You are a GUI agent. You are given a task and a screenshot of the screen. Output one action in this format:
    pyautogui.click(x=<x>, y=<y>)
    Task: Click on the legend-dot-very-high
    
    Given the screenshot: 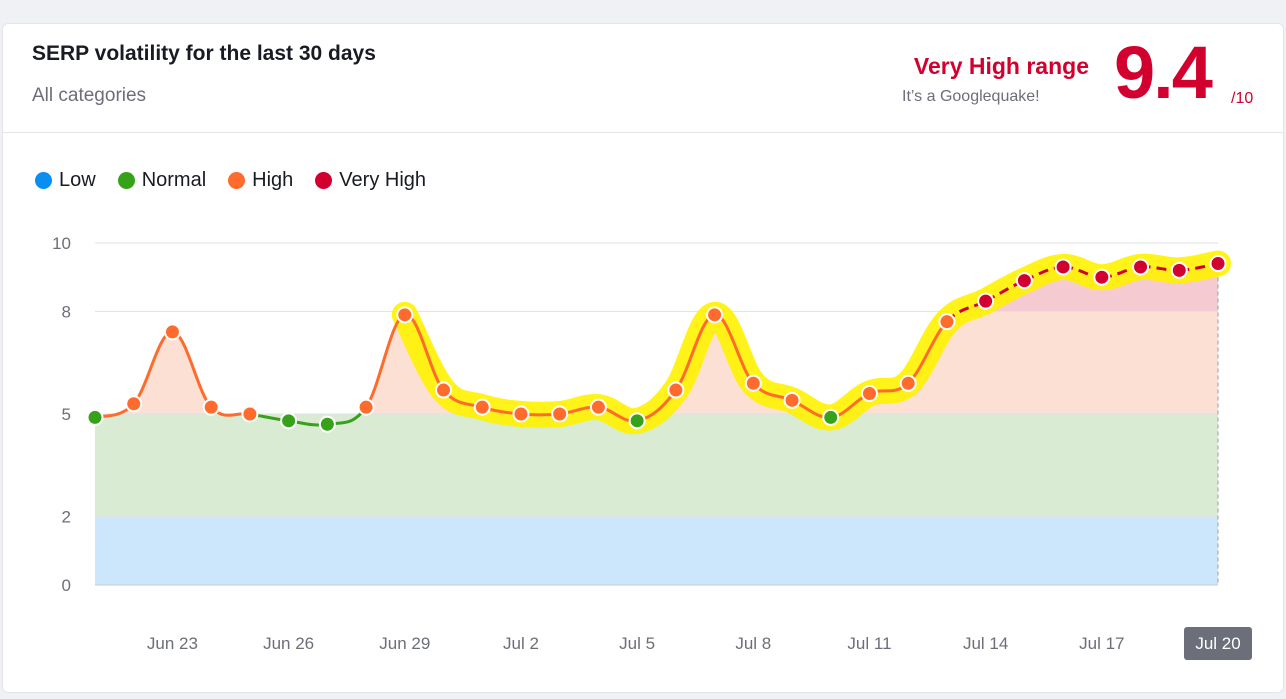 What is the action you would take?
    pyautogui.click(x=324, y=180)
    